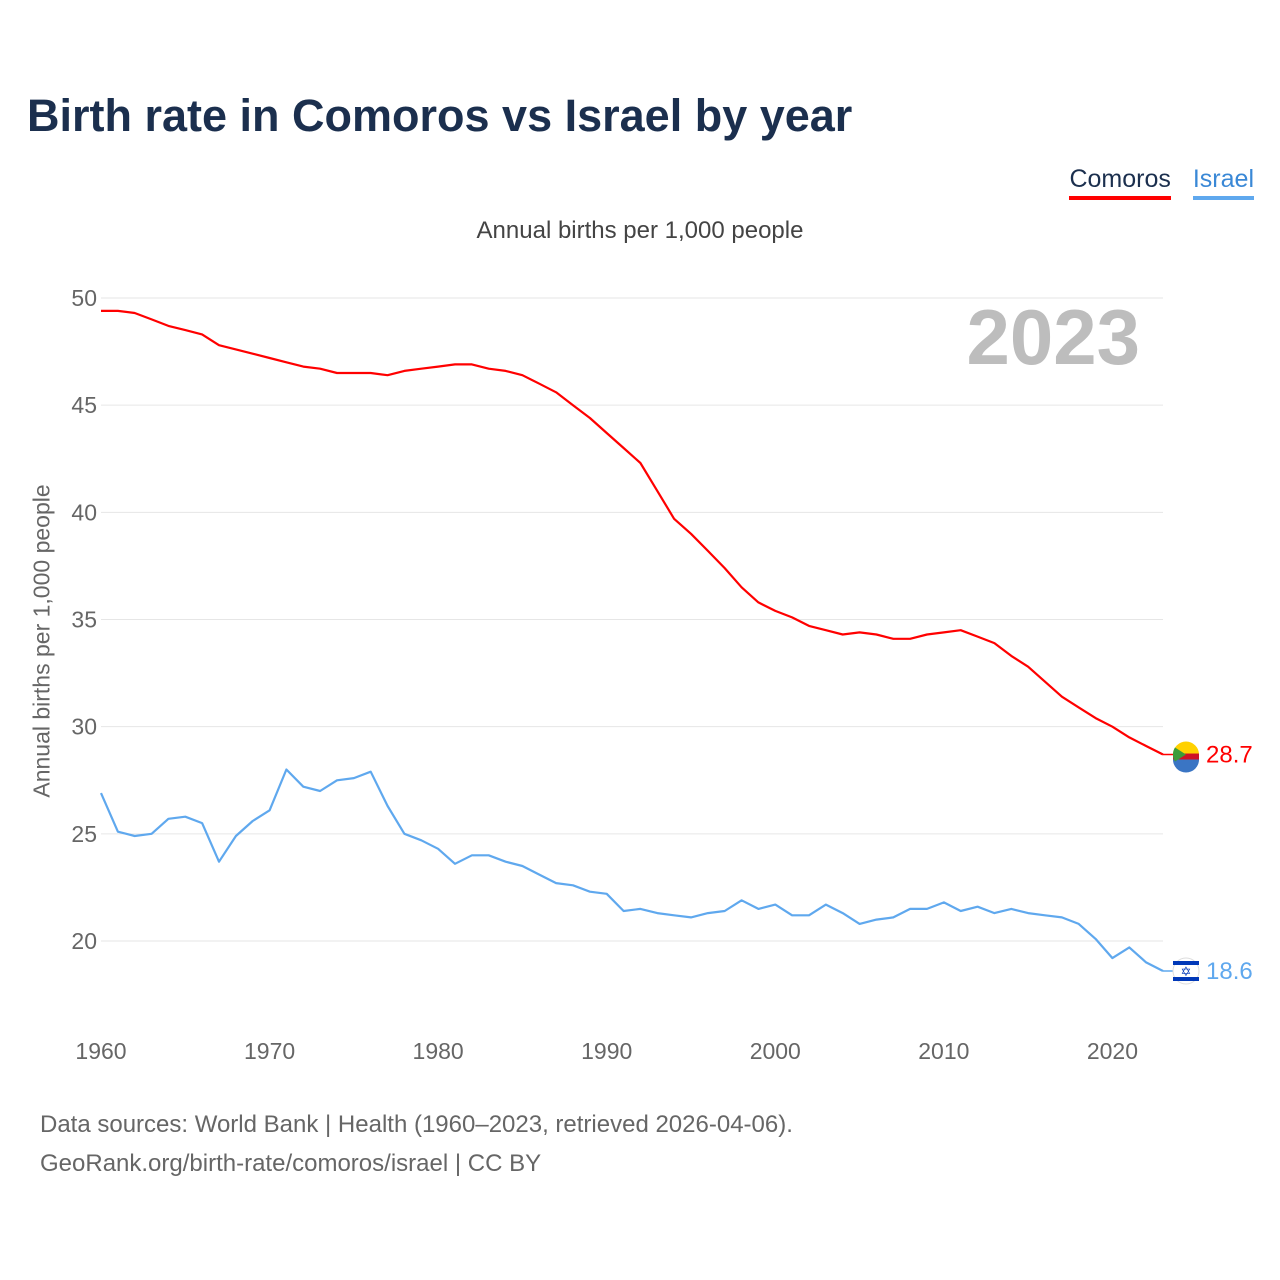 The width and height of the screenshot is (1280, 1280). I want to click on x-tick-label: 1970, so click(269, 1051).